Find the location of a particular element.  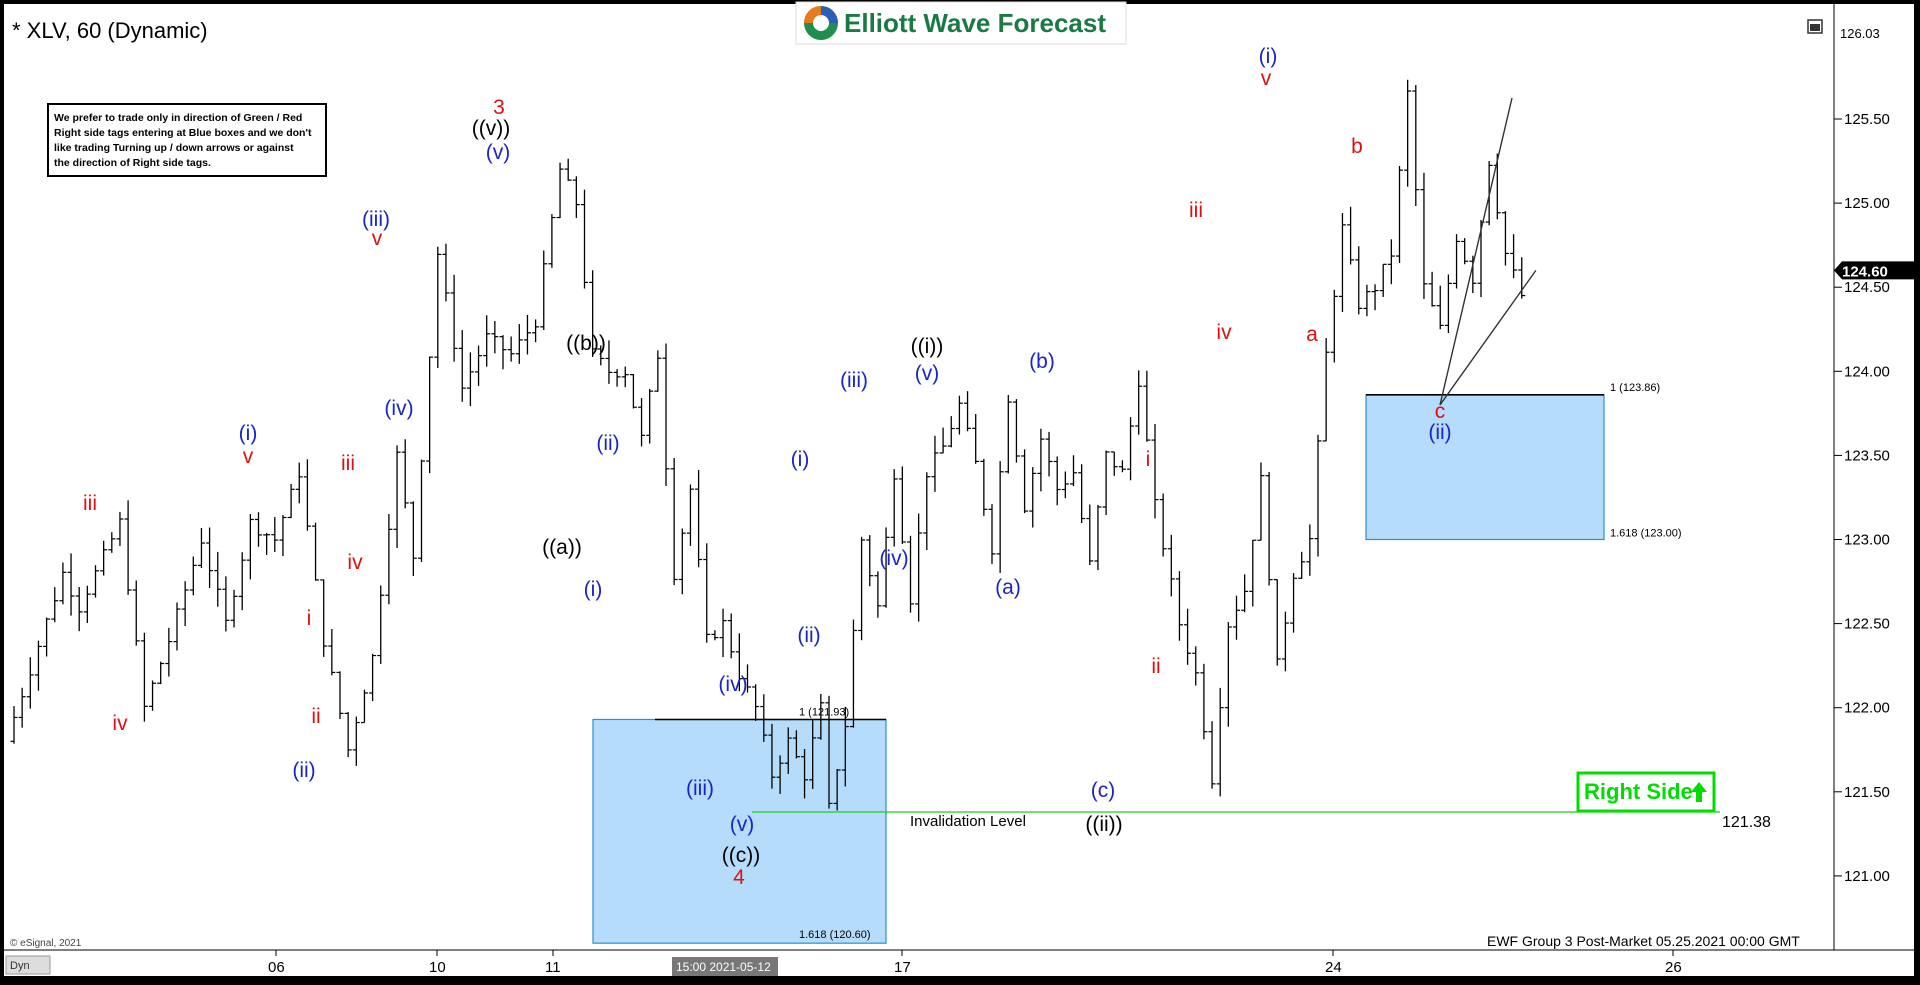

notice-line-4: the direction of Right side tags. is located at coordinates (132, 163).